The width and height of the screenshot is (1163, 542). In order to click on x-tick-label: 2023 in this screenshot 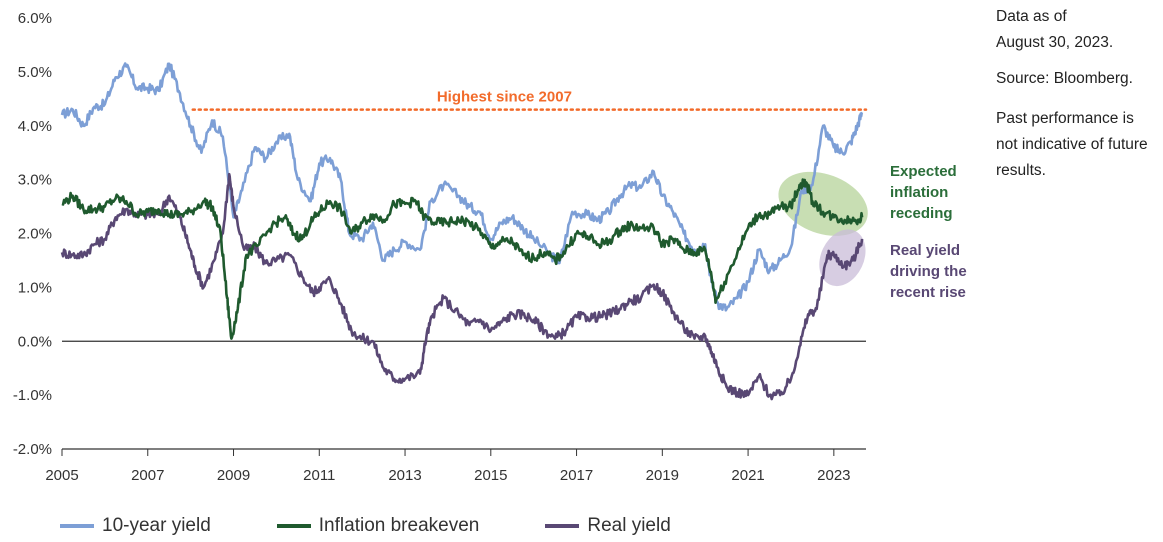, I will do `click(833, 475)`.